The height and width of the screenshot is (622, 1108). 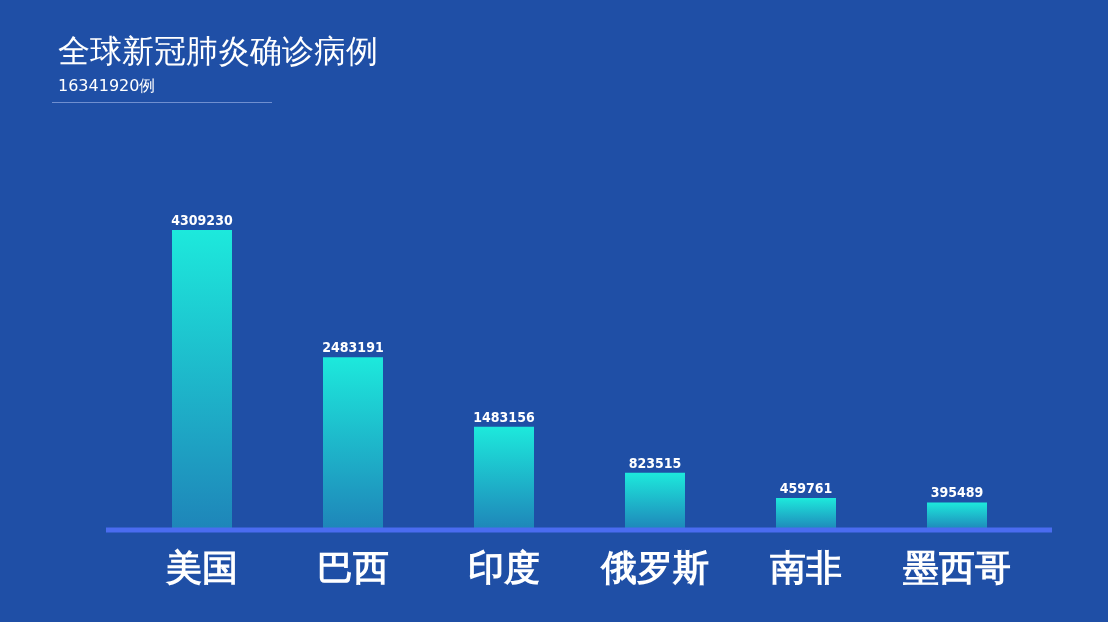 I want to click on x-tick-label: 墨西哥, so click(x=956, y=567).